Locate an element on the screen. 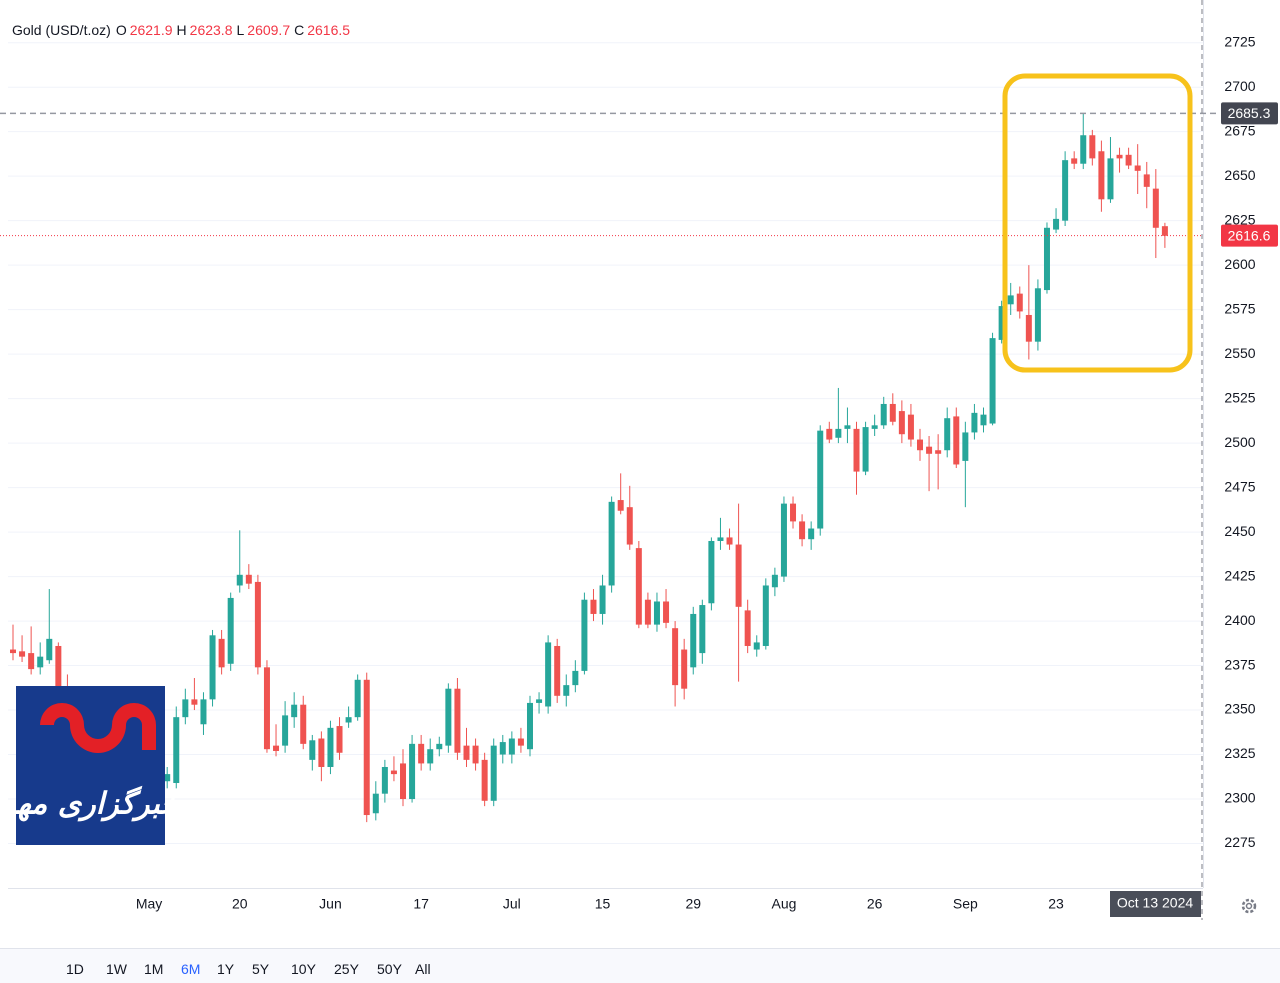 This screenshot has height=983, width=1280. y-tick-label: 2725 is located at coordinates (1239, 41).